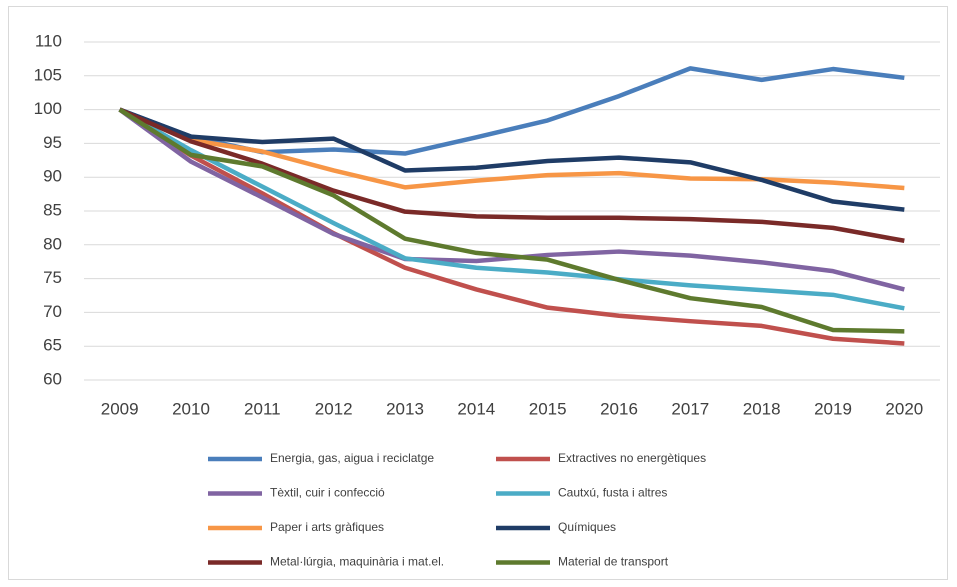 This screenshot has height=587, width=957. I want to click on legend-label: Cautxú, fusta i altres, so click(612, 493).